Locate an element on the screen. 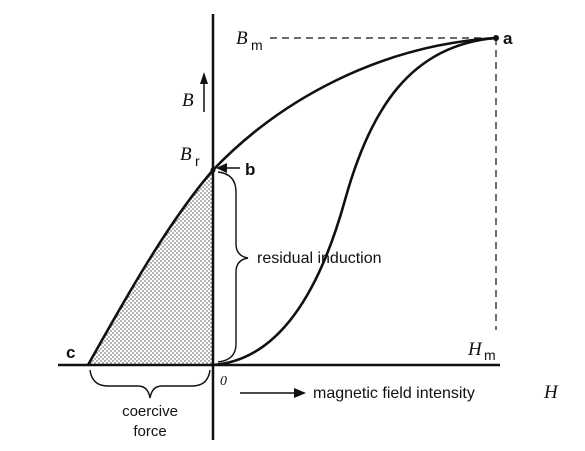  point-a-marker is located at coordinates (496, 38).